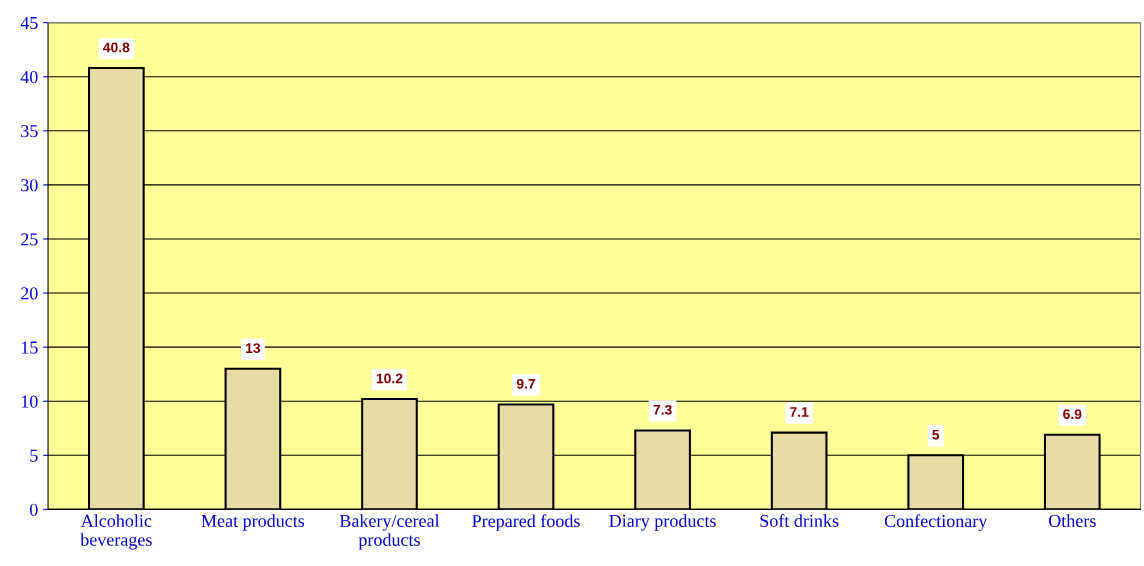  I want to click on data-label: 13, so click(253, 348).